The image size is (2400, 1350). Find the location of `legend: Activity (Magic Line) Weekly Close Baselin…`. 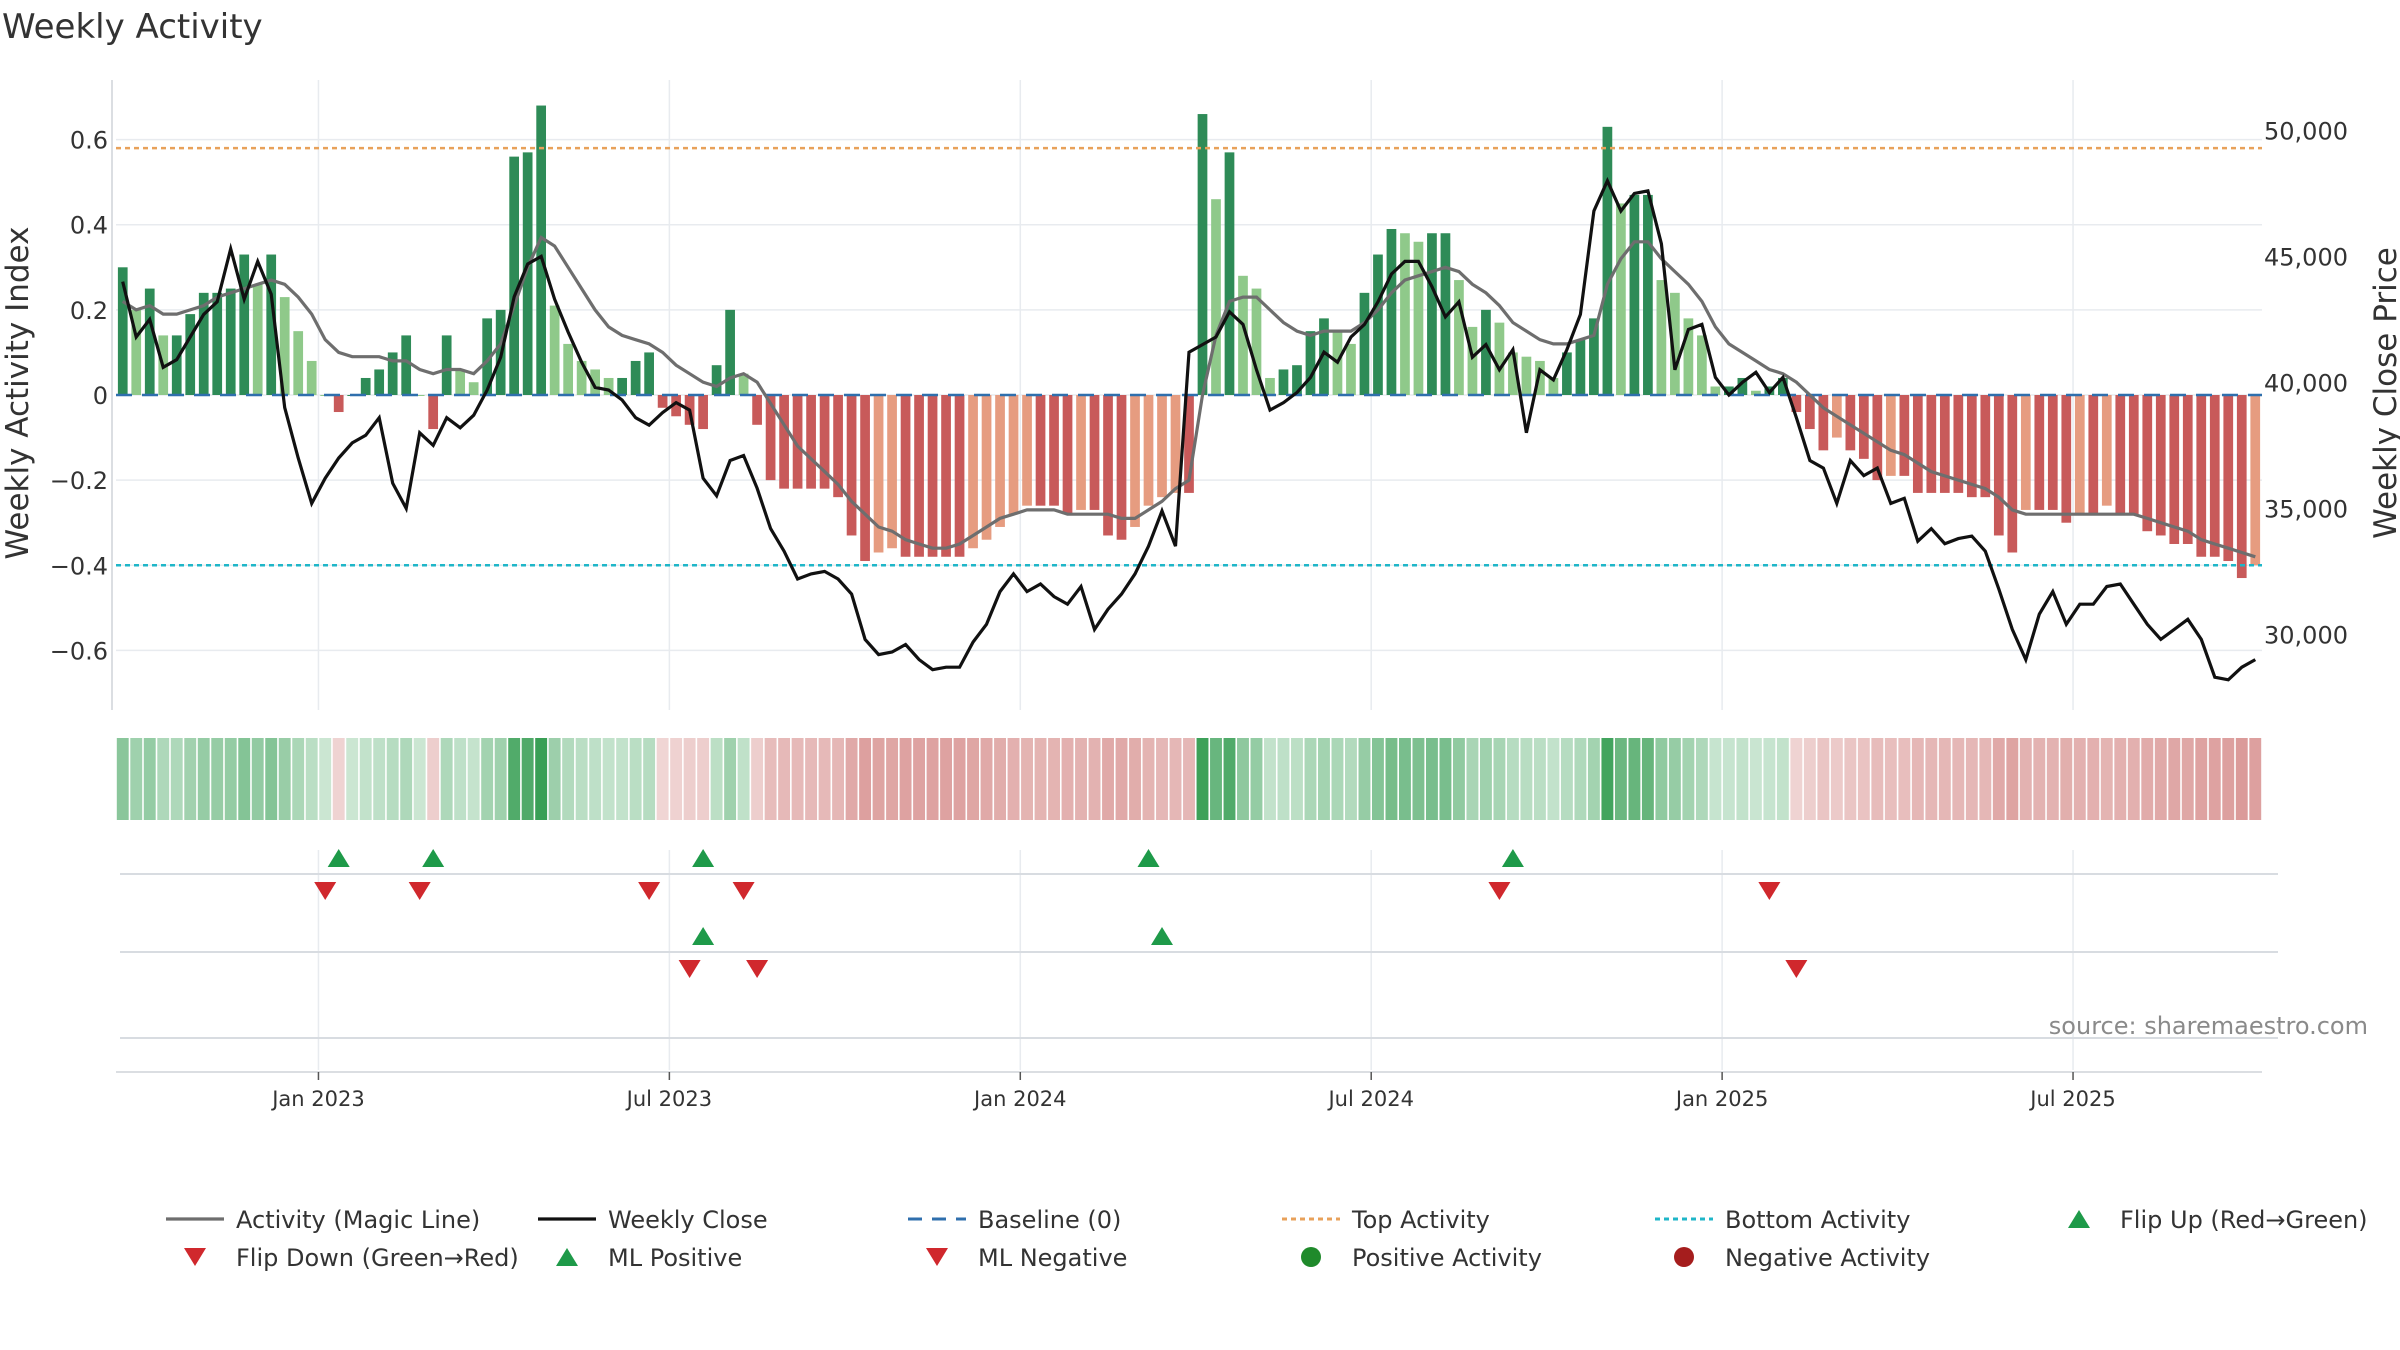

legend: Activity (Magic Line) Weekly Close Baselin… is located at coordinates (1267, 1239).